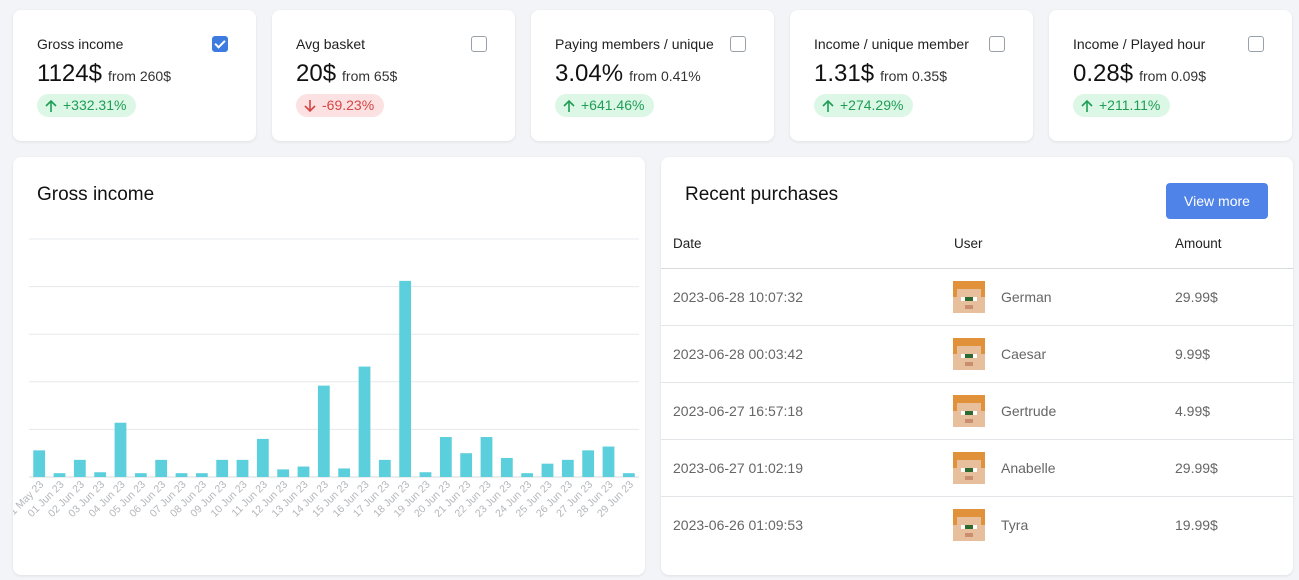 The height and width of the screenshot is (580, 1299). I want to click on stat-value: 20$ from 65$, so click(347, 73).